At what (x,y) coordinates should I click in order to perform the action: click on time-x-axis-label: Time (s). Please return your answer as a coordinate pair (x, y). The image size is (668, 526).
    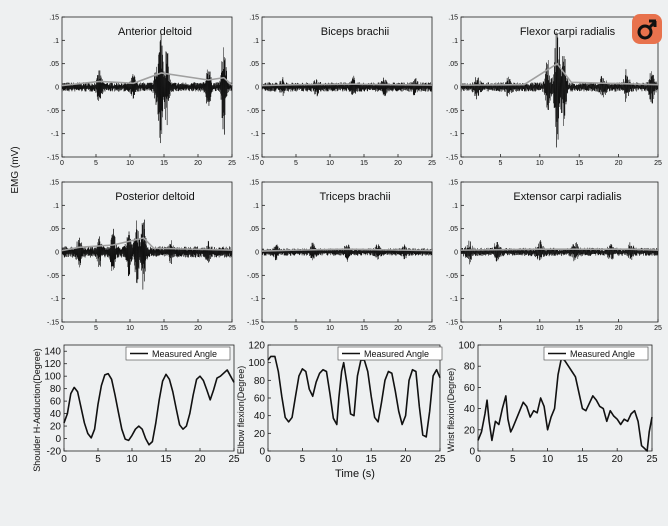
    Looking at the image, I should click on (355, 474).